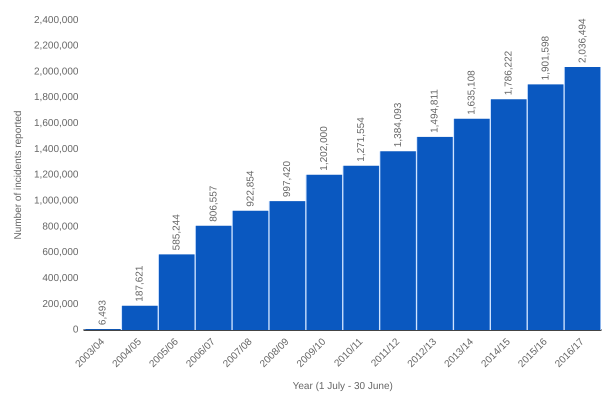 This screenshot has width=615, height=404. I want to click on data-label: 1,271,554, so click(361, 139).